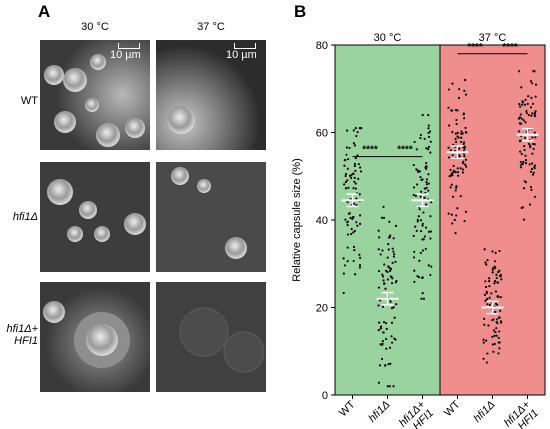 Image resolution: width=550 pixels, height=429 pixels. What do you see at coordinates (95, 95) in the screenshot?
I see `micrograph-wt-30c: 10 µm` at bounding box center [95, 95].